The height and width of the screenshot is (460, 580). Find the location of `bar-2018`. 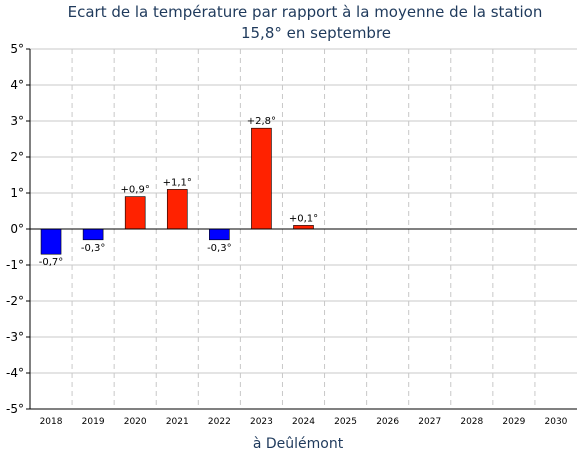

bar-2018 is located at coordinates (51, 241).